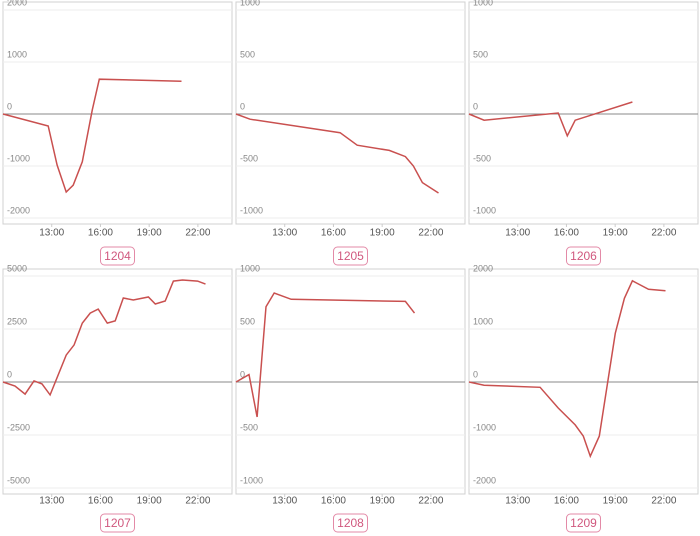  I want to click on chart-title: 1206, so click(583, 256).